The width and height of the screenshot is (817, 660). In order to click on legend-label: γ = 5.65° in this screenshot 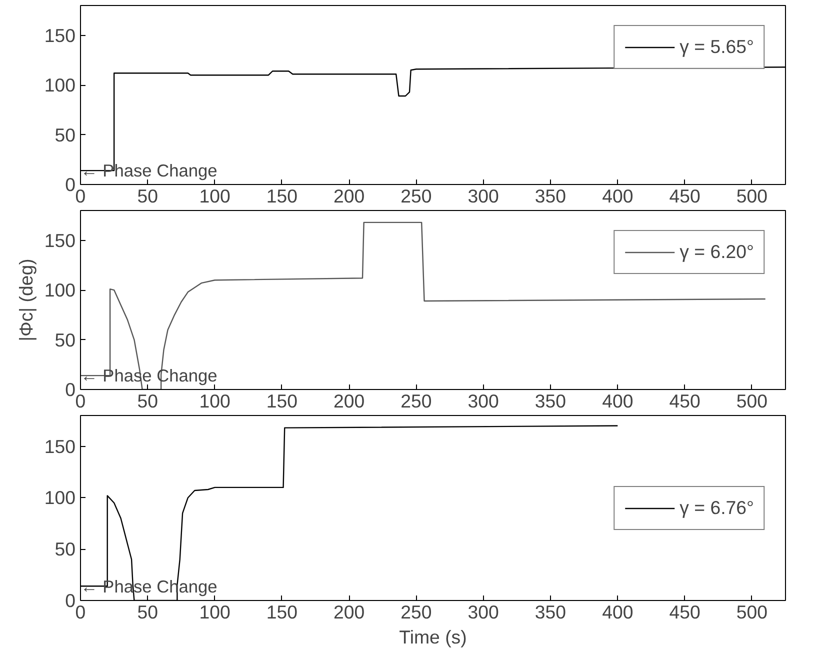, I will do `click(717, 47)`.